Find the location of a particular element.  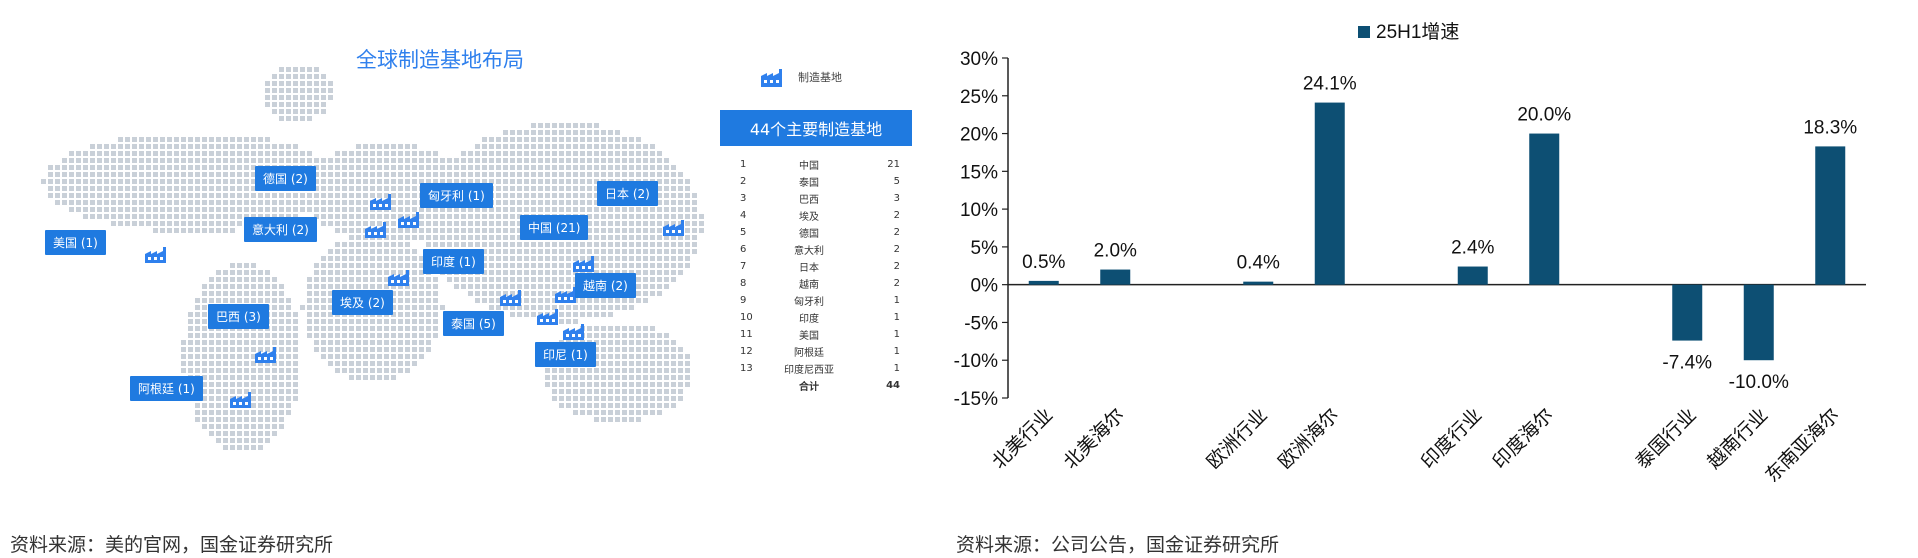

x-tick-label: 越南行业 is located at coordinates (1737, 438).